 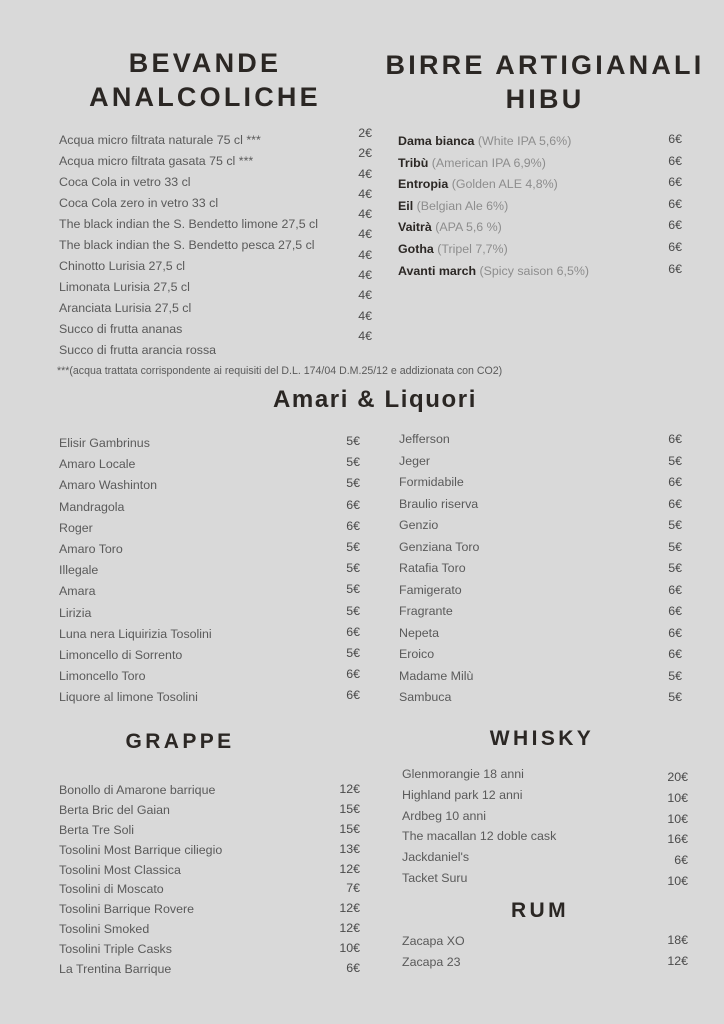 What do you see at coordinates (111, 889) in the screenshot?
I see `grappe-item: Tosolini di Moscato` at bounding box center [111, 889].